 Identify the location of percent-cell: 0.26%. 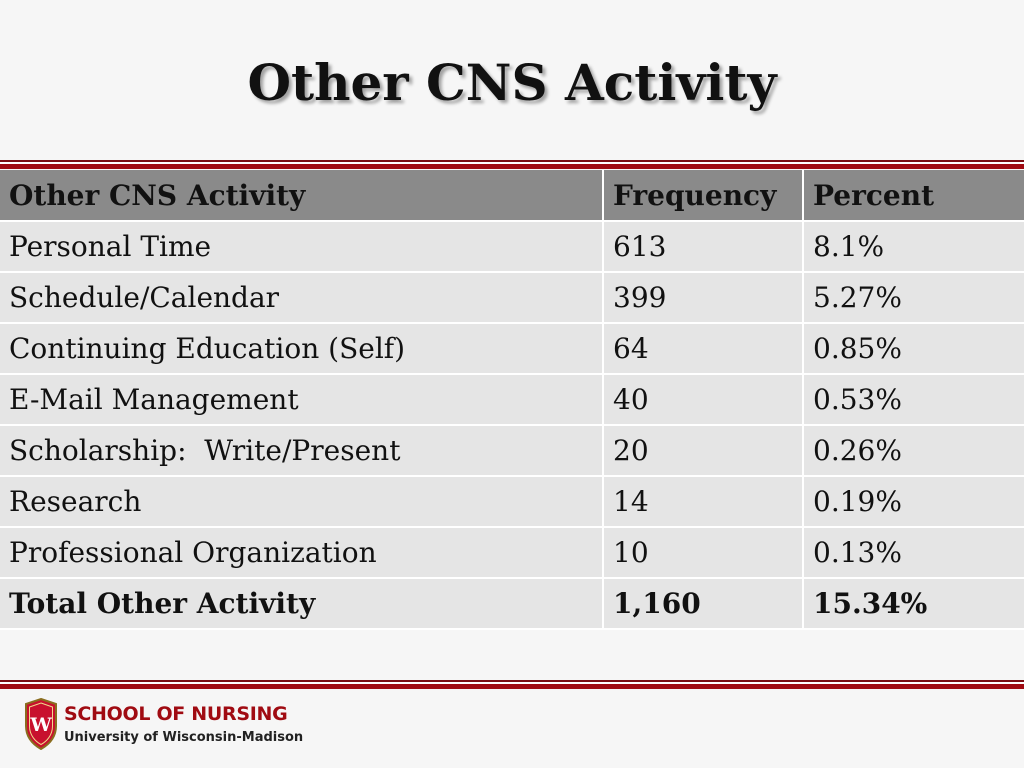
(913, 451).